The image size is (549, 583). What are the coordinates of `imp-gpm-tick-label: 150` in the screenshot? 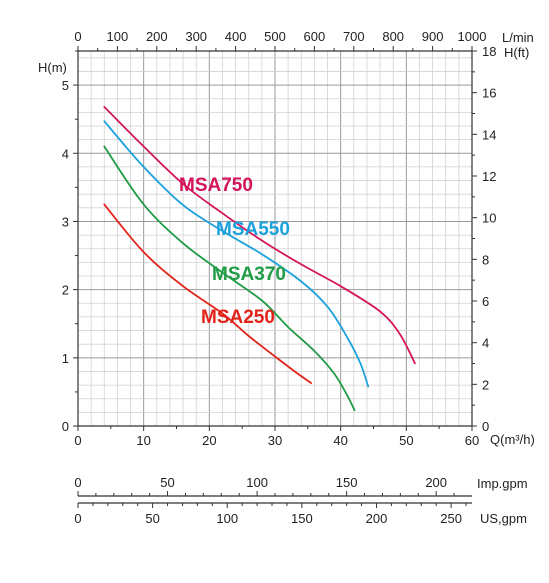 It's located at (347, 482).